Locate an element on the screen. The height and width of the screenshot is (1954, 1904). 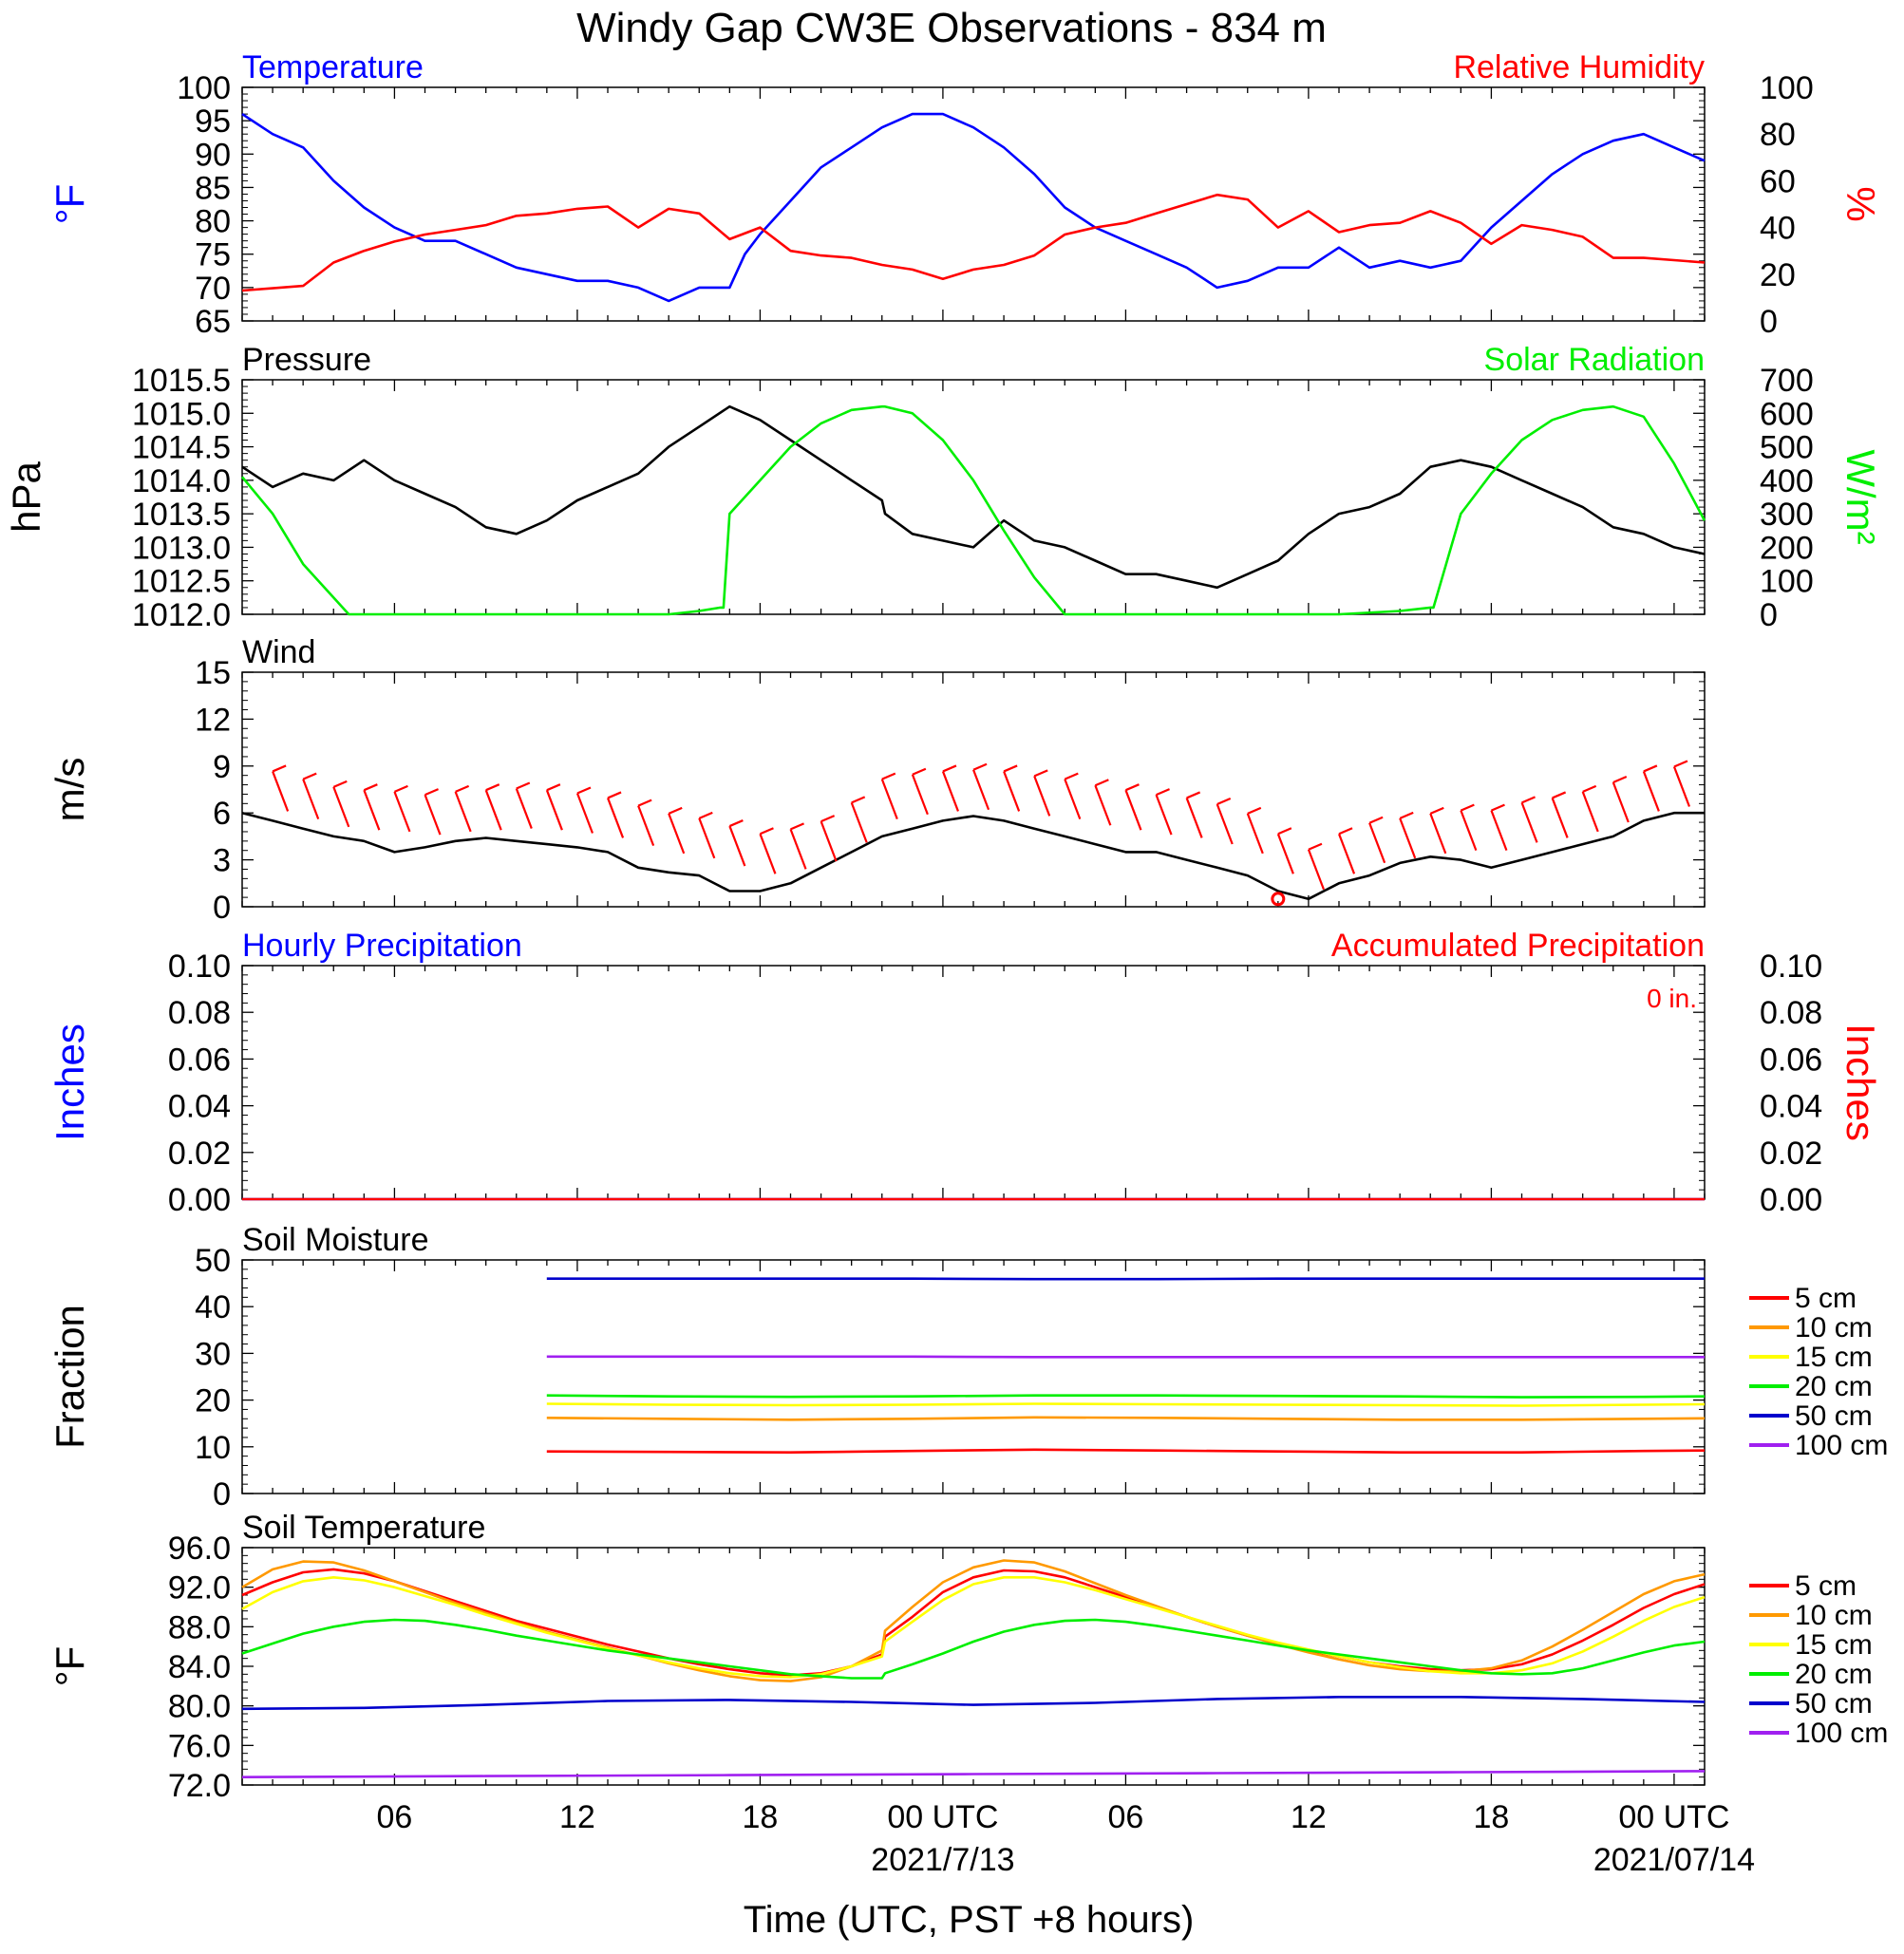
y-tick-label: 84.0 is located at coordinates (200, 1667).